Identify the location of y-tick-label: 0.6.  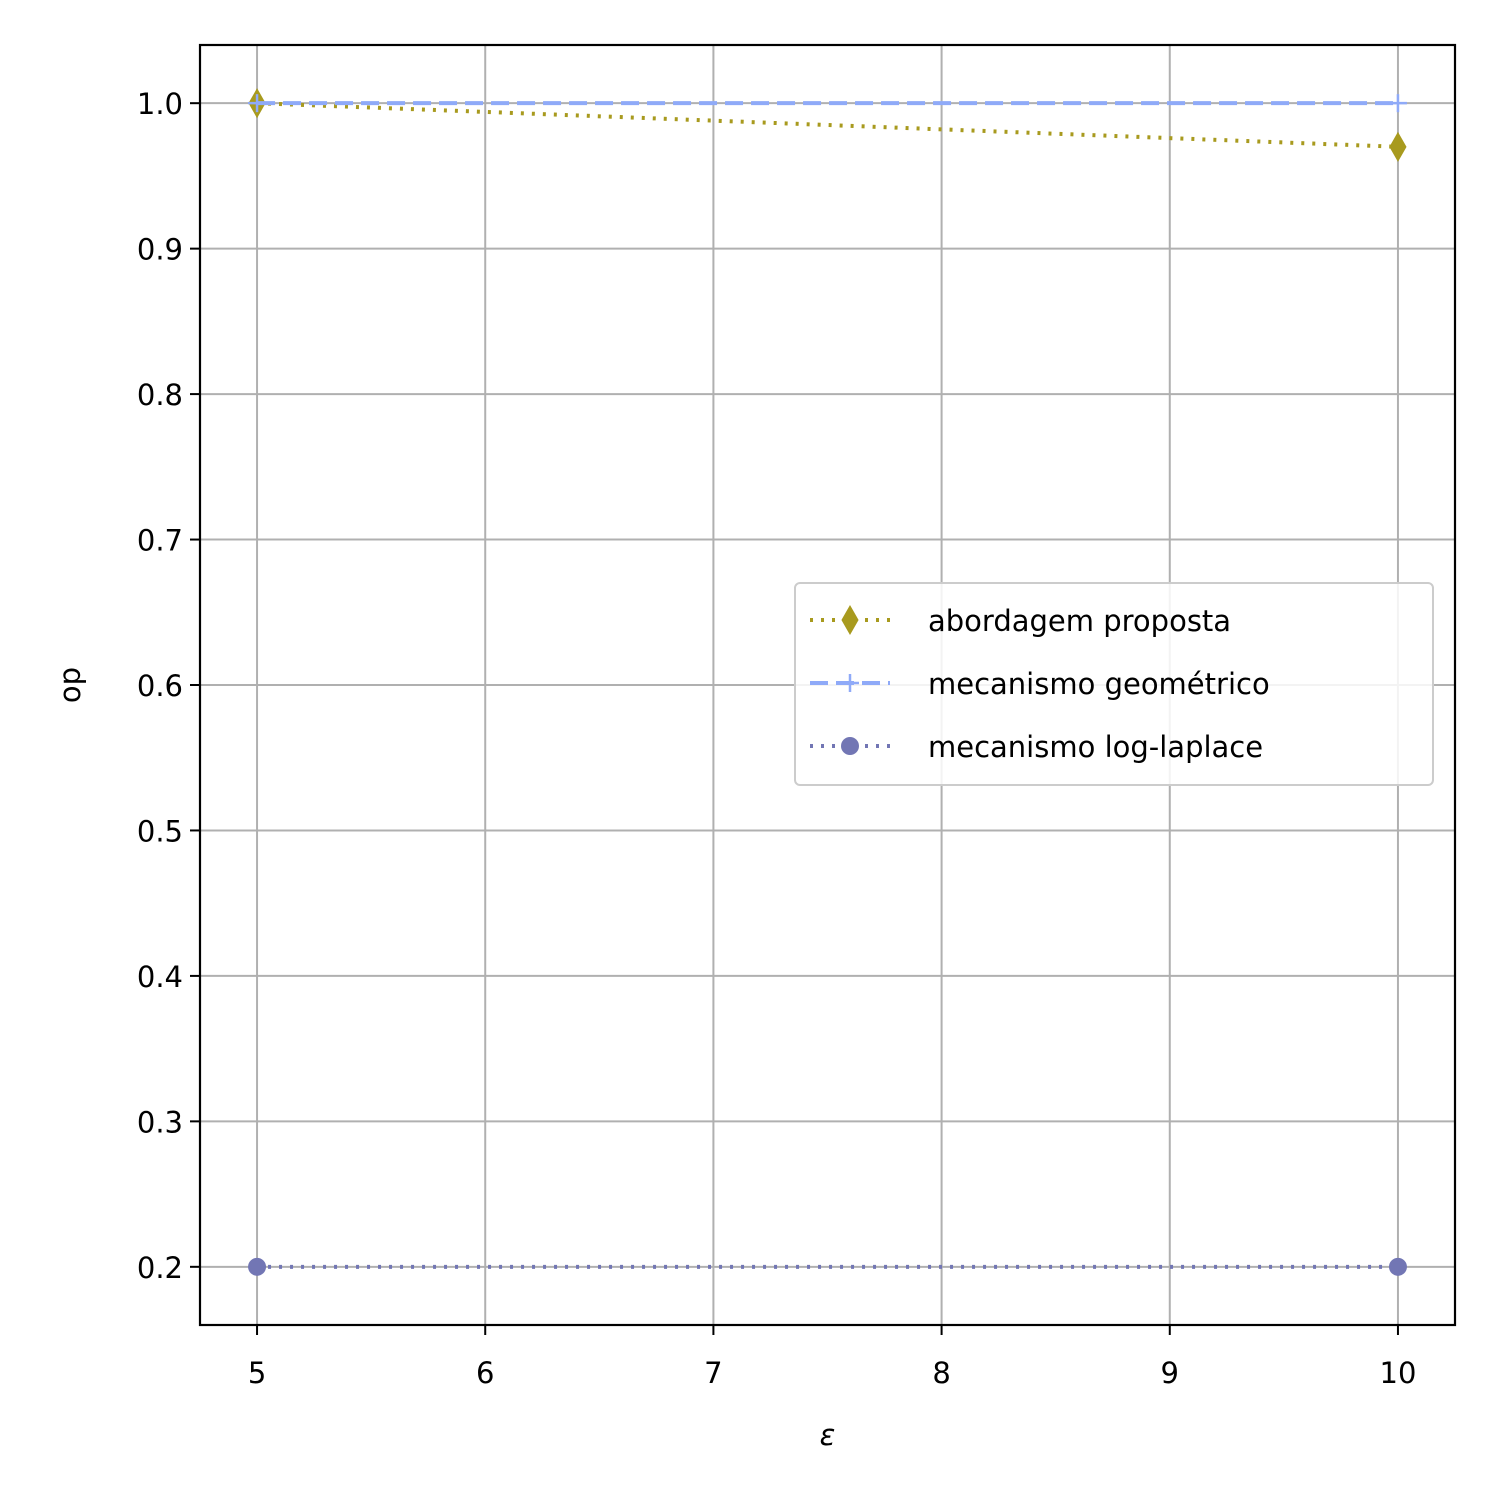
(160, 686).